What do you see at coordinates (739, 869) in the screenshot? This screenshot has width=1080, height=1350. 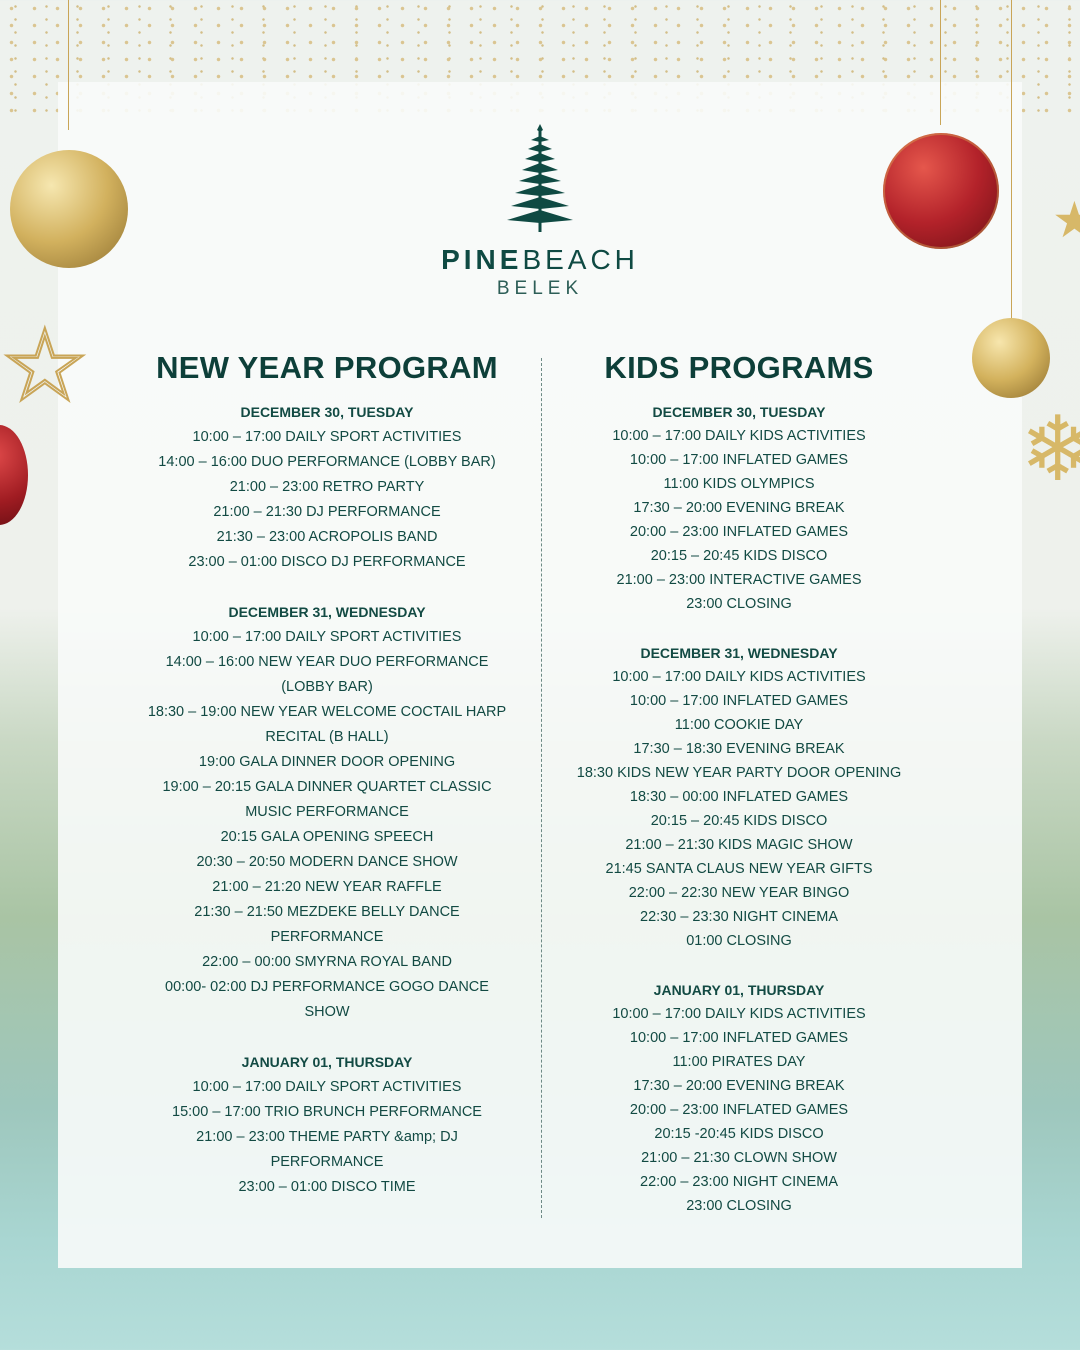 I see `schedule-item: 21:45 SANTA CLAUS NEW YEAR GIFTS` at bounding box center [739, 869].